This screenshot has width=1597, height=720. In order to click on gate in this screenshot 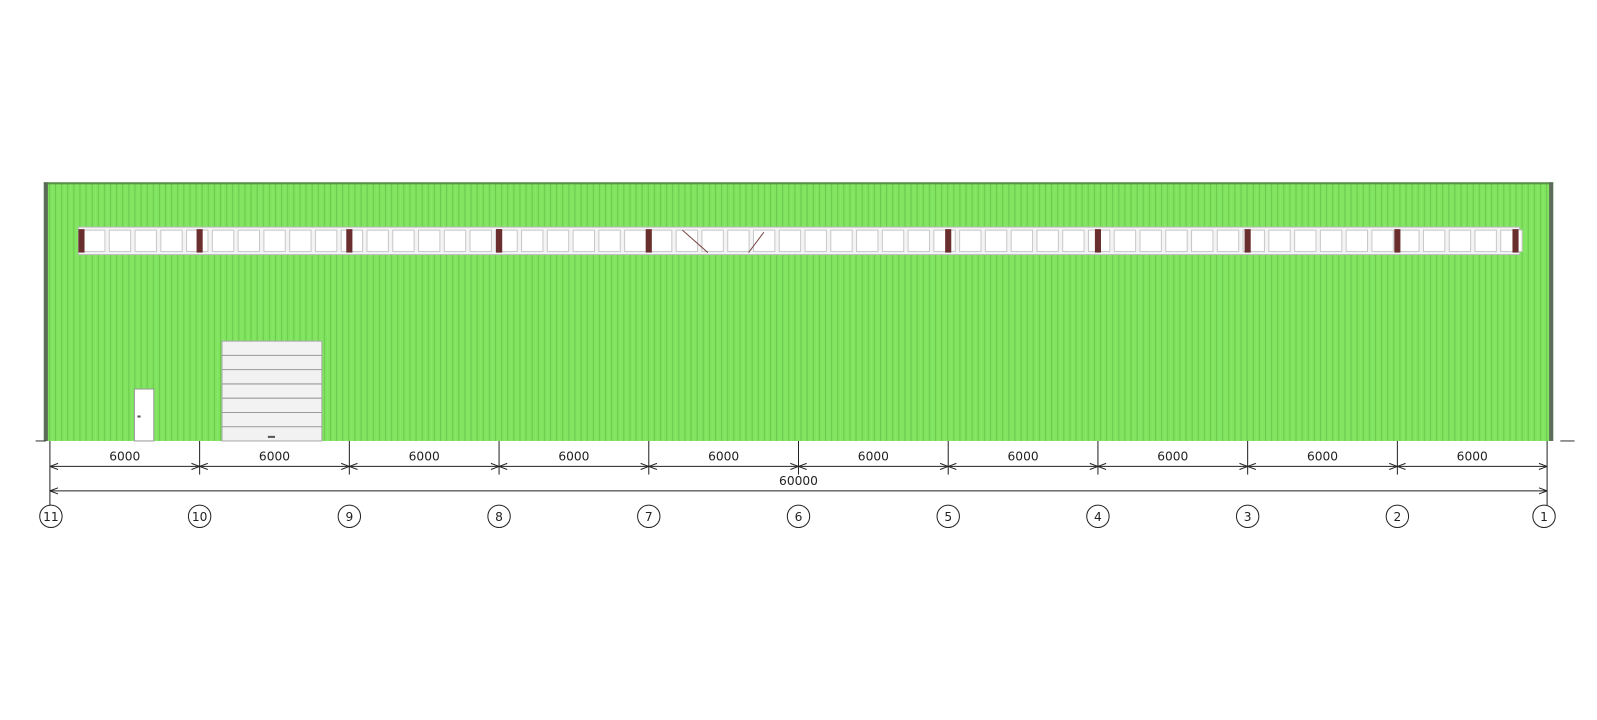, I will do `click(272, 391)`.